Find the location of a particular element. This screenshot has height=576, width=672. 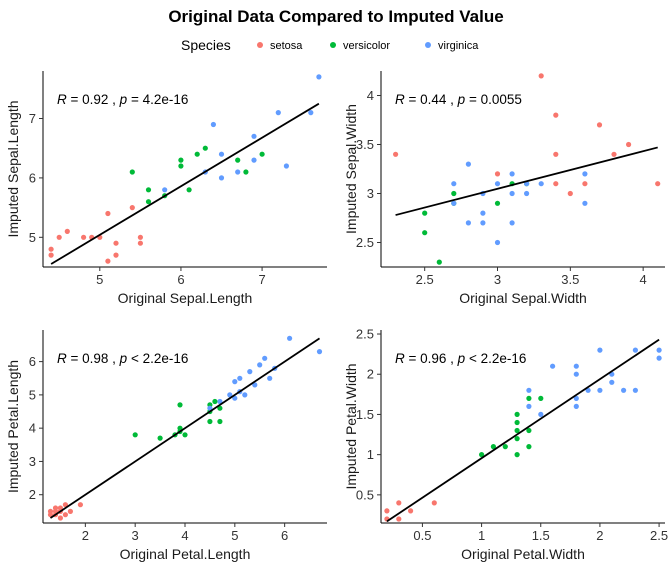

legend-marker-setosa is located at coordinates (260, 45).